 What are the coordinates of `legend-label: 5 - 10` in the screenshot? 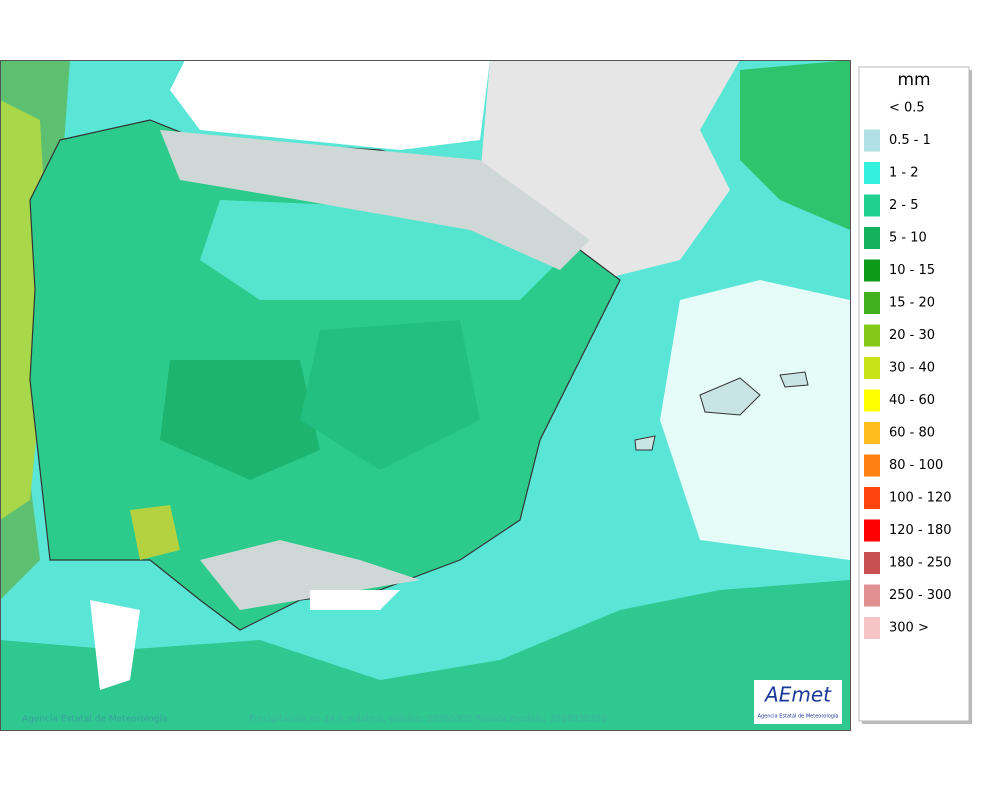 It's located at (908, 238).